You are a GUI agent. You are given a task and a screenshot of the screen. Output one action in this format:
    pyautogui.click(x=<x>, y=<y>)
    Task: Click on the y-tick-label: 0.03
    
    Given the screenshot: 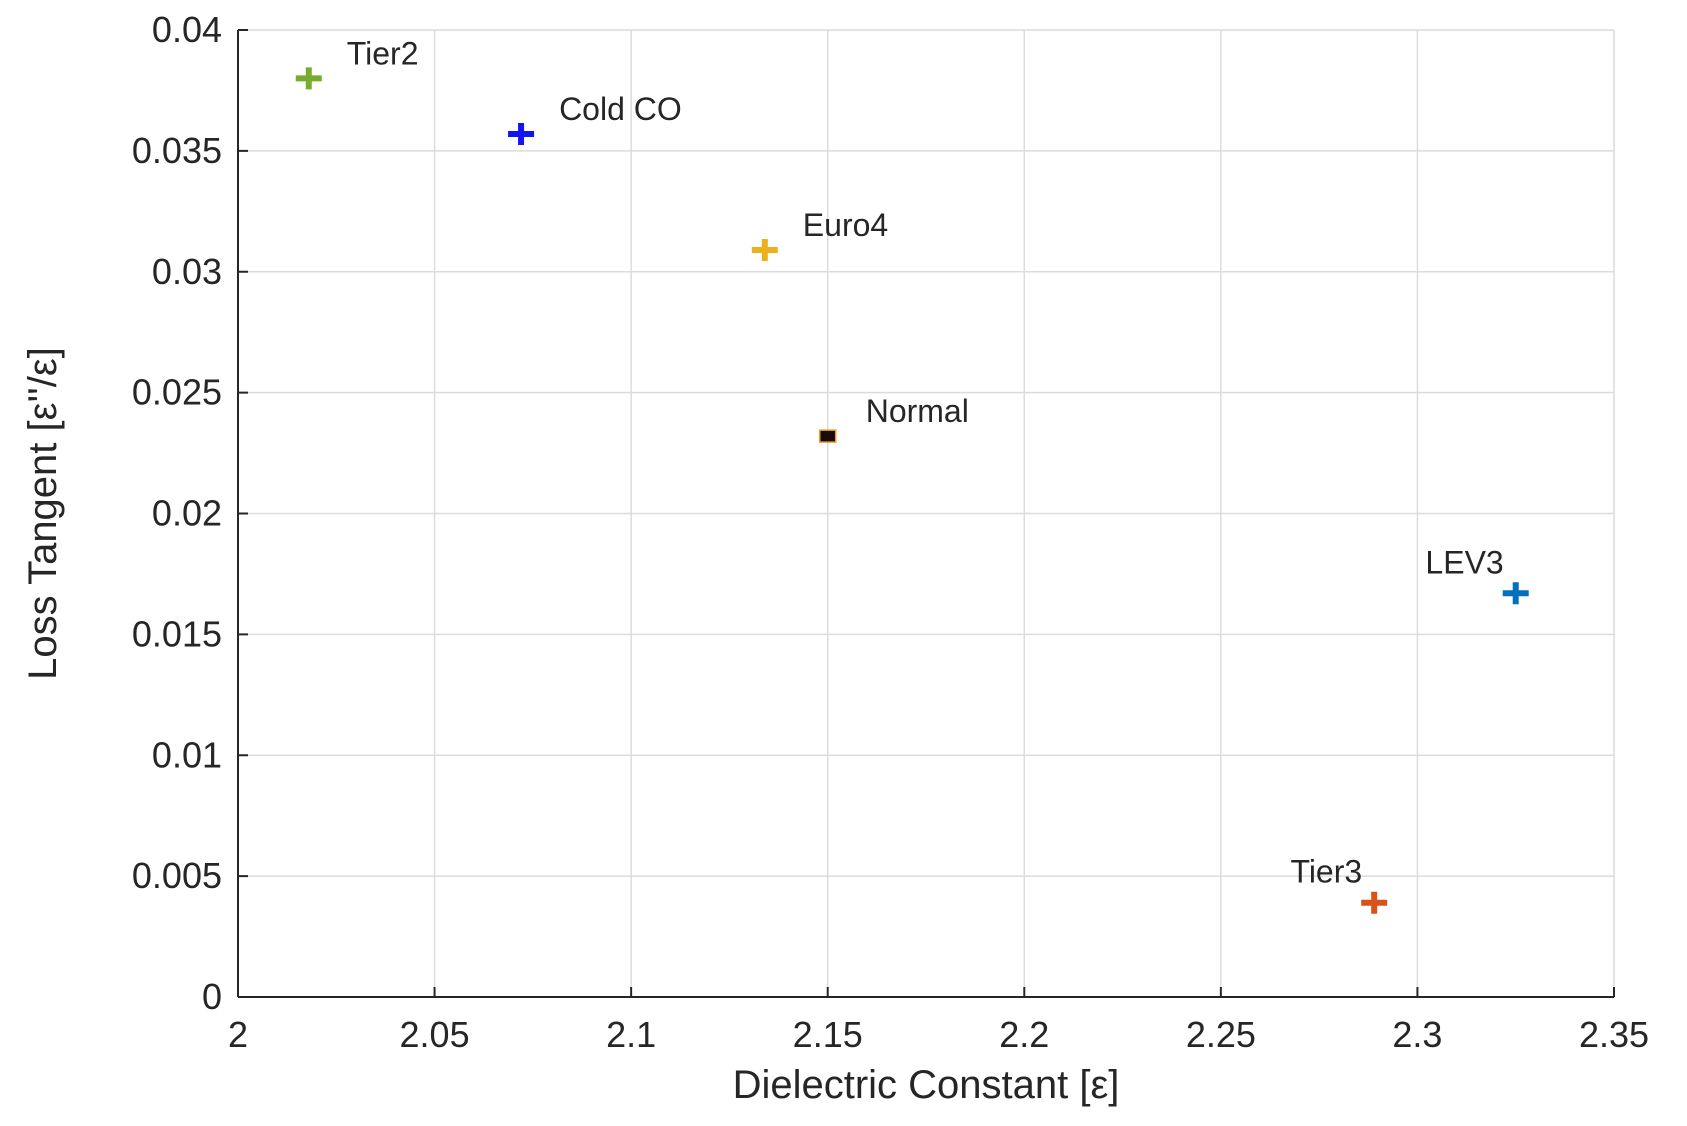 What is the action you would take?
    pyautogui.click(x=187, y=271)
    